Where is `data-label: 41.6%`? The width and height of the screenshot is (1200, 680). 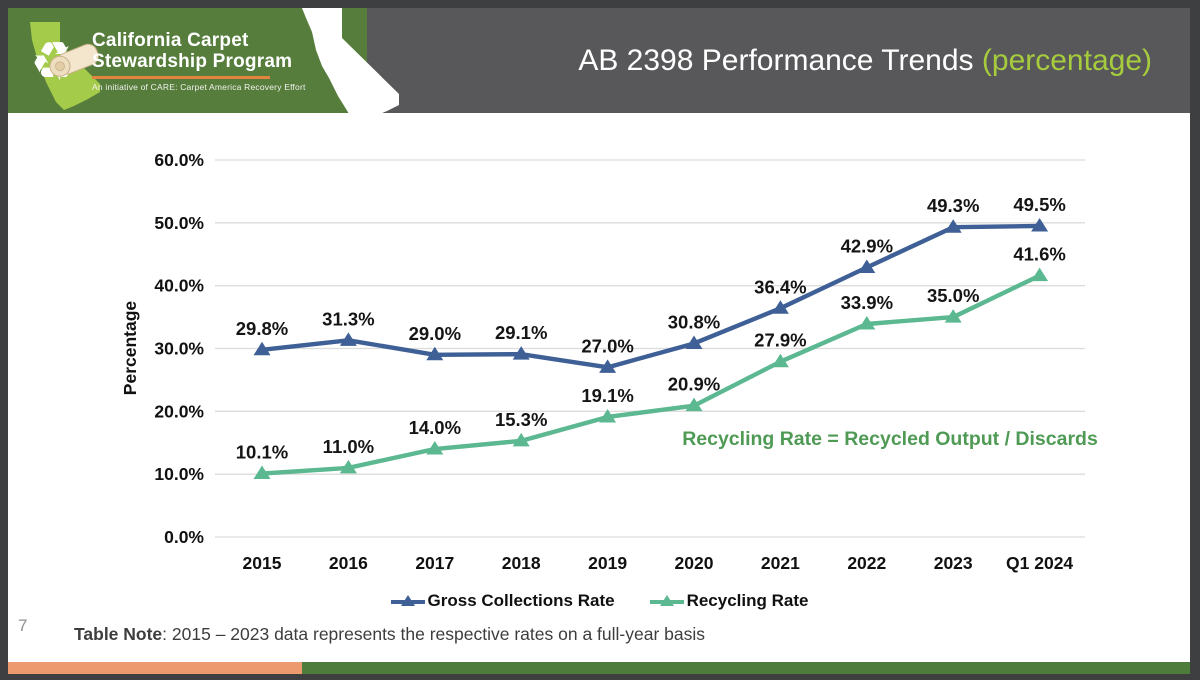 data-label: 41.6% is located at coordinates (1039, 254).